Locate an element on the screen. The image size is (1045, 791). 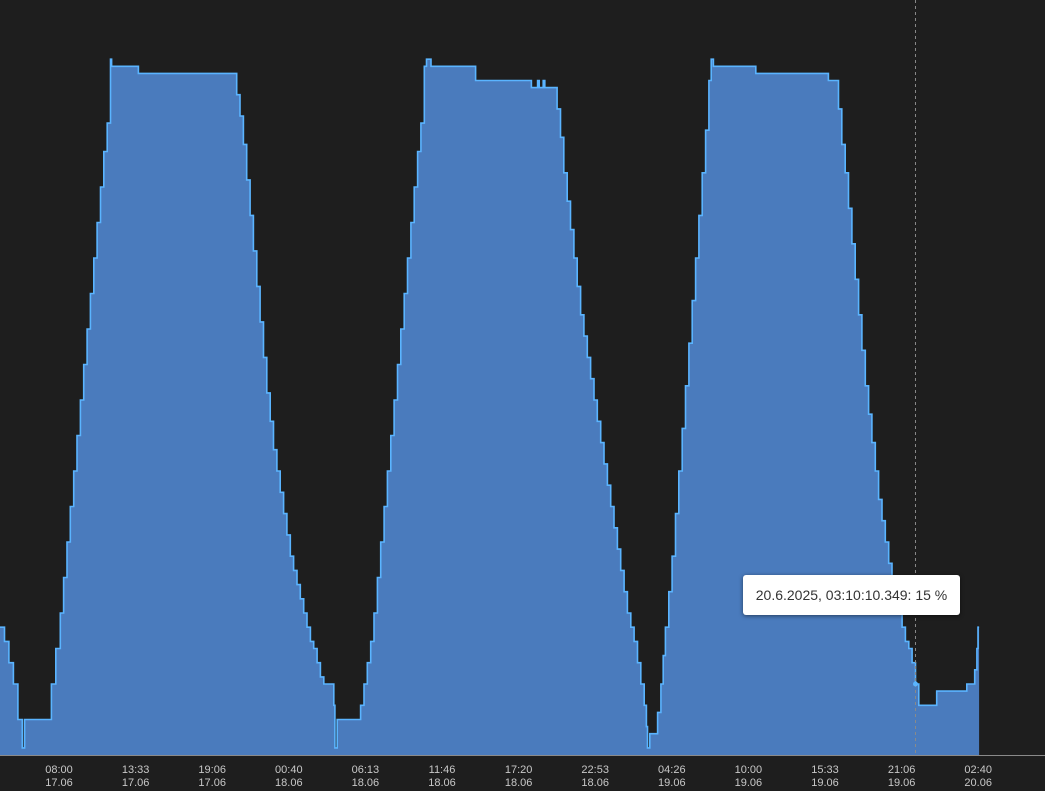
x-tick-time: 10:00 is located at coordinates (749, 770).